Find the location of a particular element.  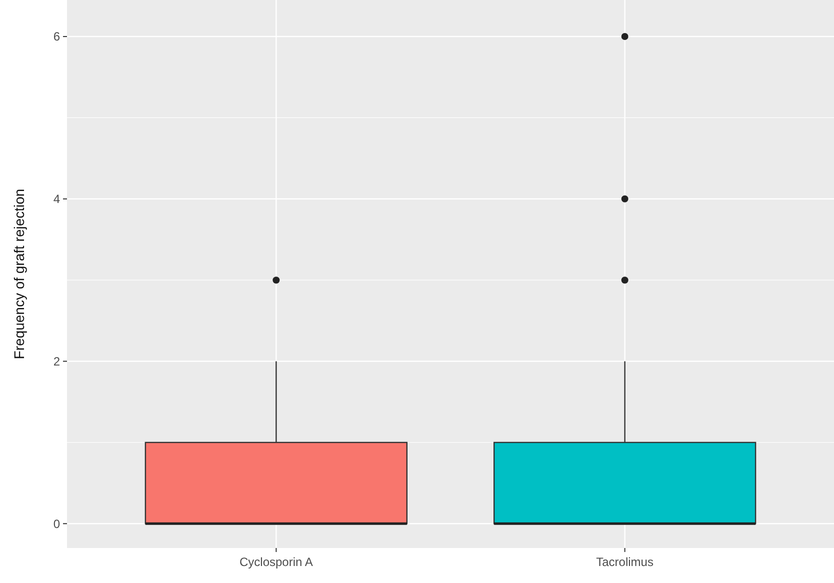

y-tick-label: 0 is located at coordinates (56, 523).